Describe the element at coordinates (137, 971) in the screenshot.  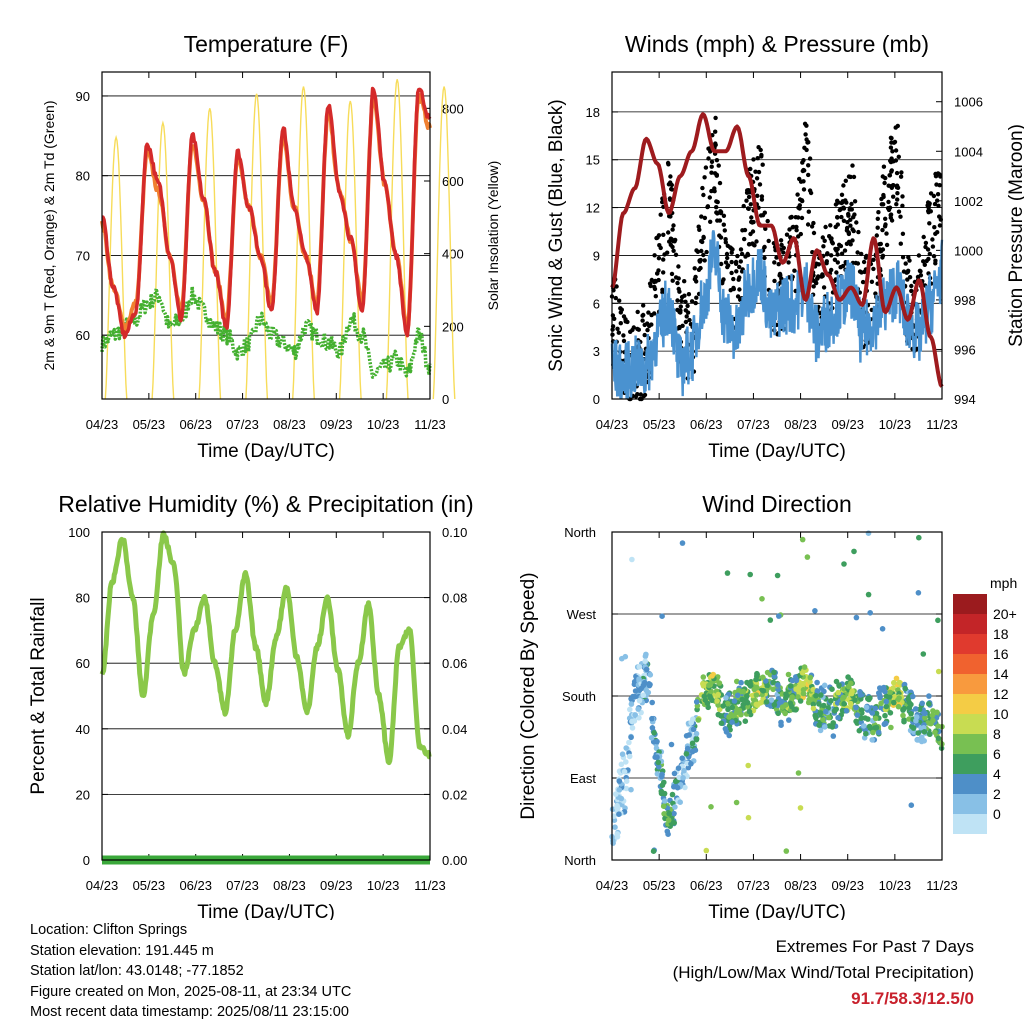
I see `latlon-text: Station lat/lon: 43.0148; -77.1852` at that location.